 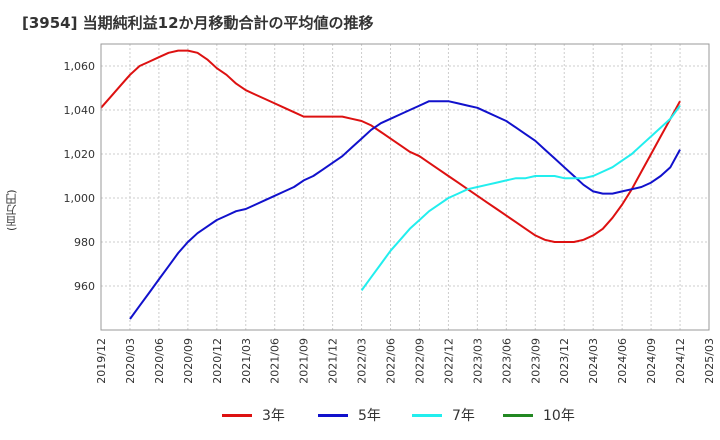 What do you see at coordinates (84, 242) in the screenshot?
I see `y-tick-label: 980` at bounding box center [84, 242].